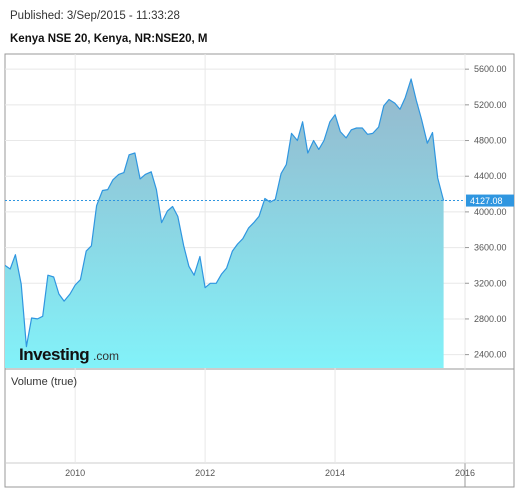  I want to click on investing-logo: Investing .com, so click(69, 354).